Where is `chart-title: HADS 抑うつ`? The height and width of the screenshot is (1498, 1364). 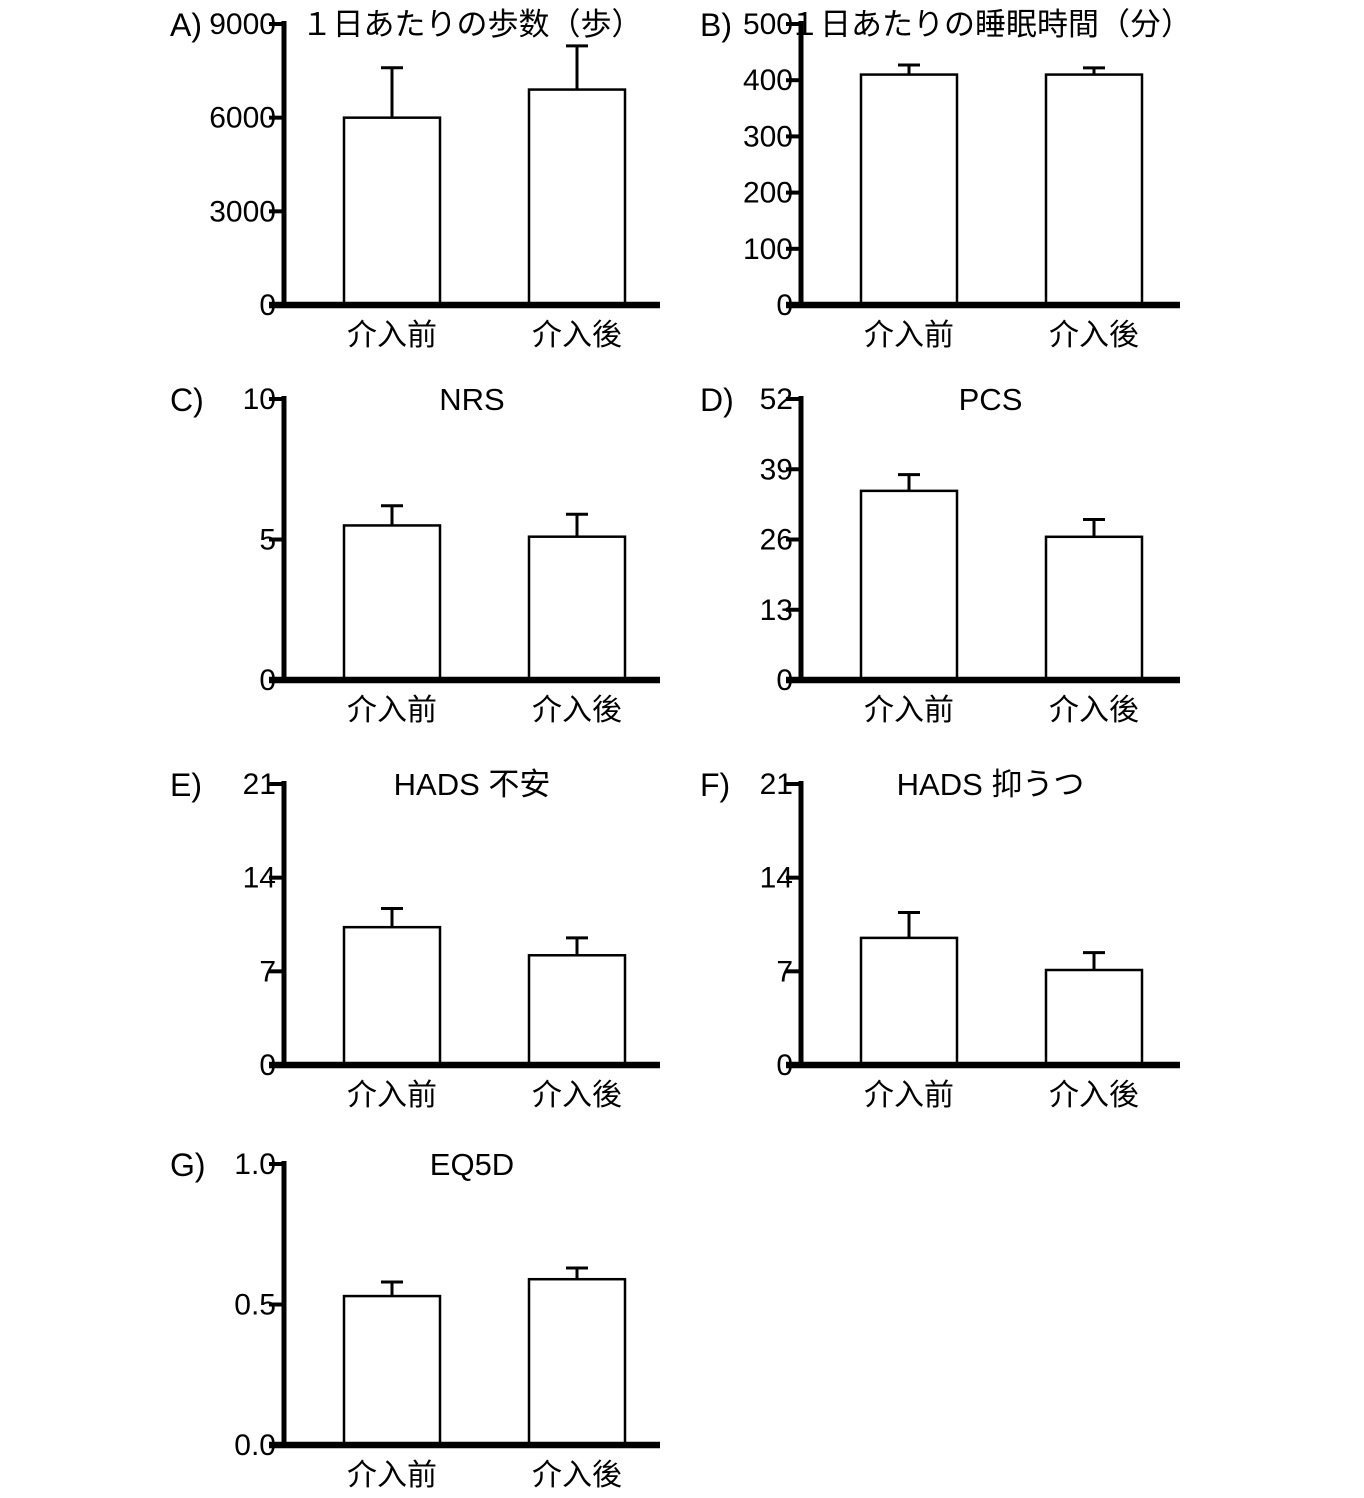
chart-title: HADS 抑うつ is located at coordinates (991, 784).